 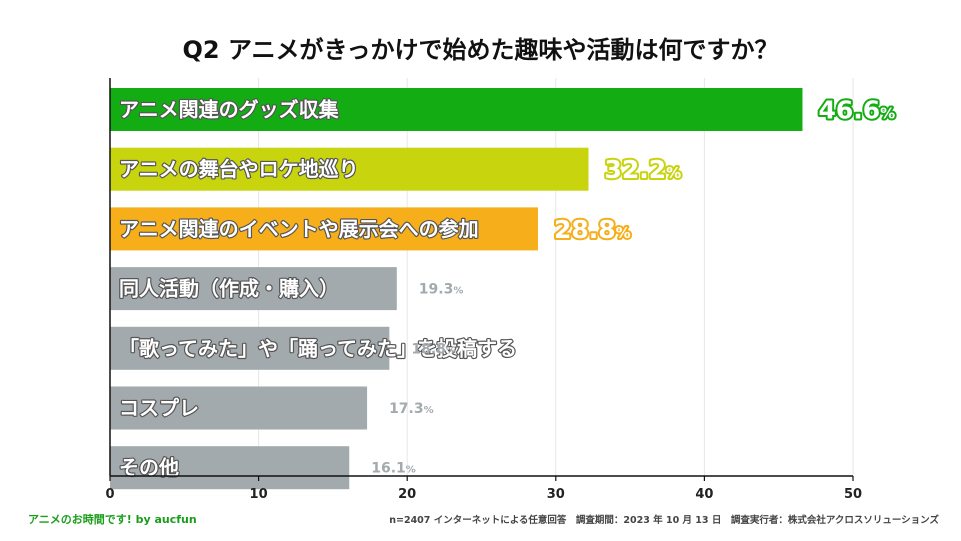 I want to click on bar-value-label: 17.3%, so click(x=411, y=409).